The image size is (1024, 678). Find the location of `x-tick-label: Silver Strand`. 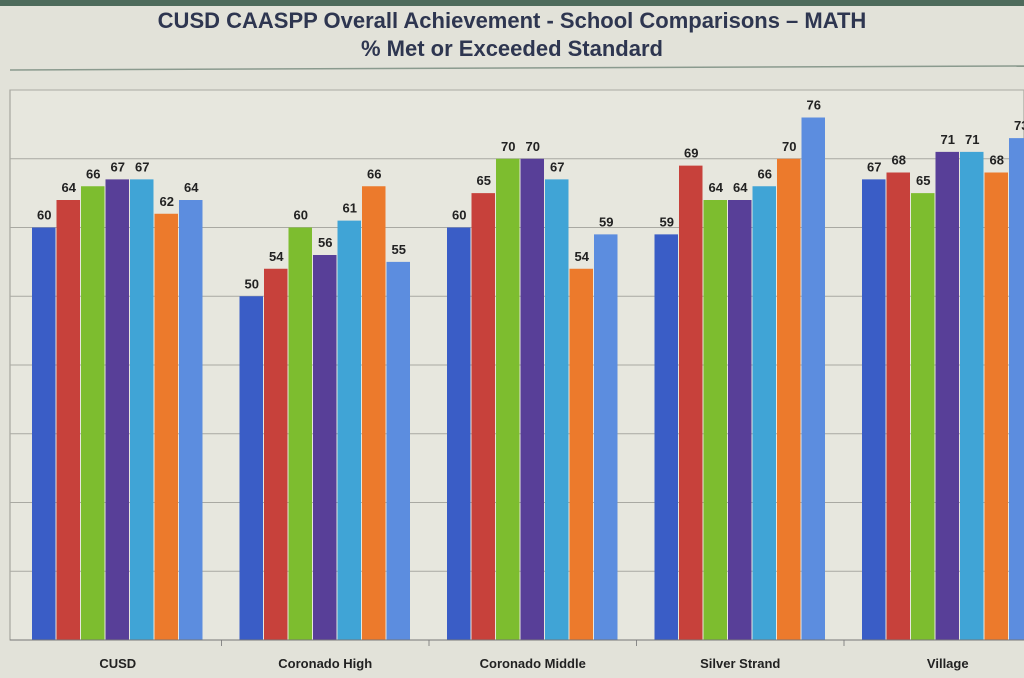

x-tick-label: Silver Strand is located at coordinates (740, 663).